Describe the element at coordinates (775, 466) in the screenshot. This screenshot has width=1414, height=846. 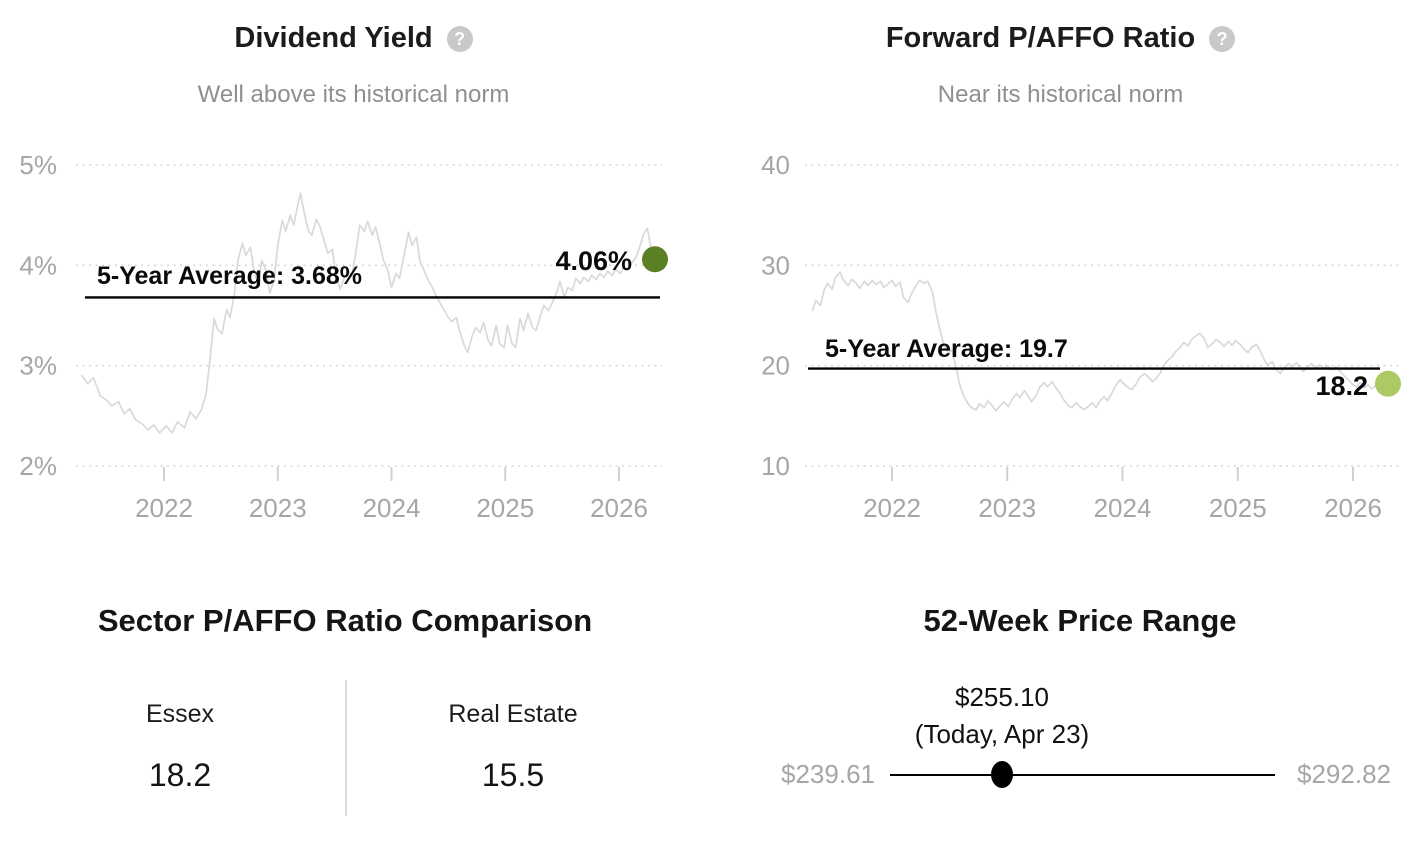
I see `y-axis-tick-label: 10` at that location.